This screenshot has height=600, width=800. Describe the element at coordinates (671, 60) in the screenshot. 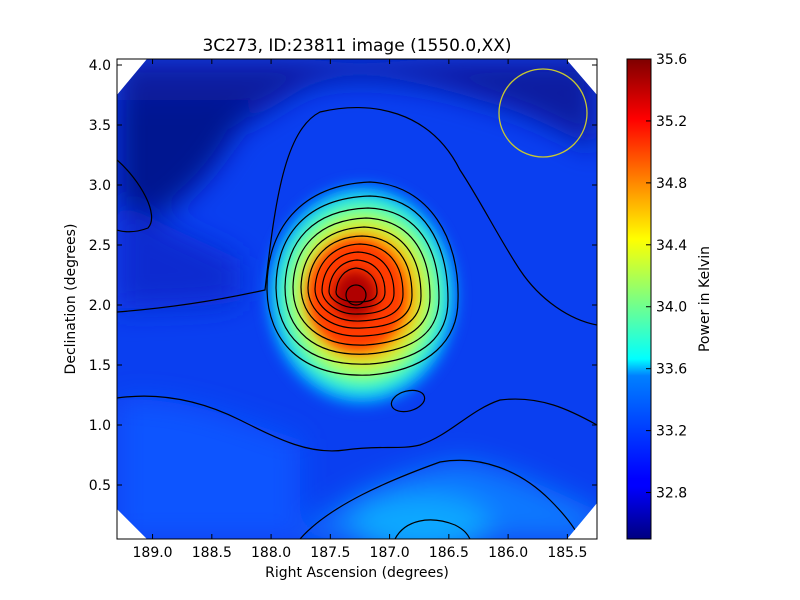

I see `colorbar-tick-label: 35.6` at that location.